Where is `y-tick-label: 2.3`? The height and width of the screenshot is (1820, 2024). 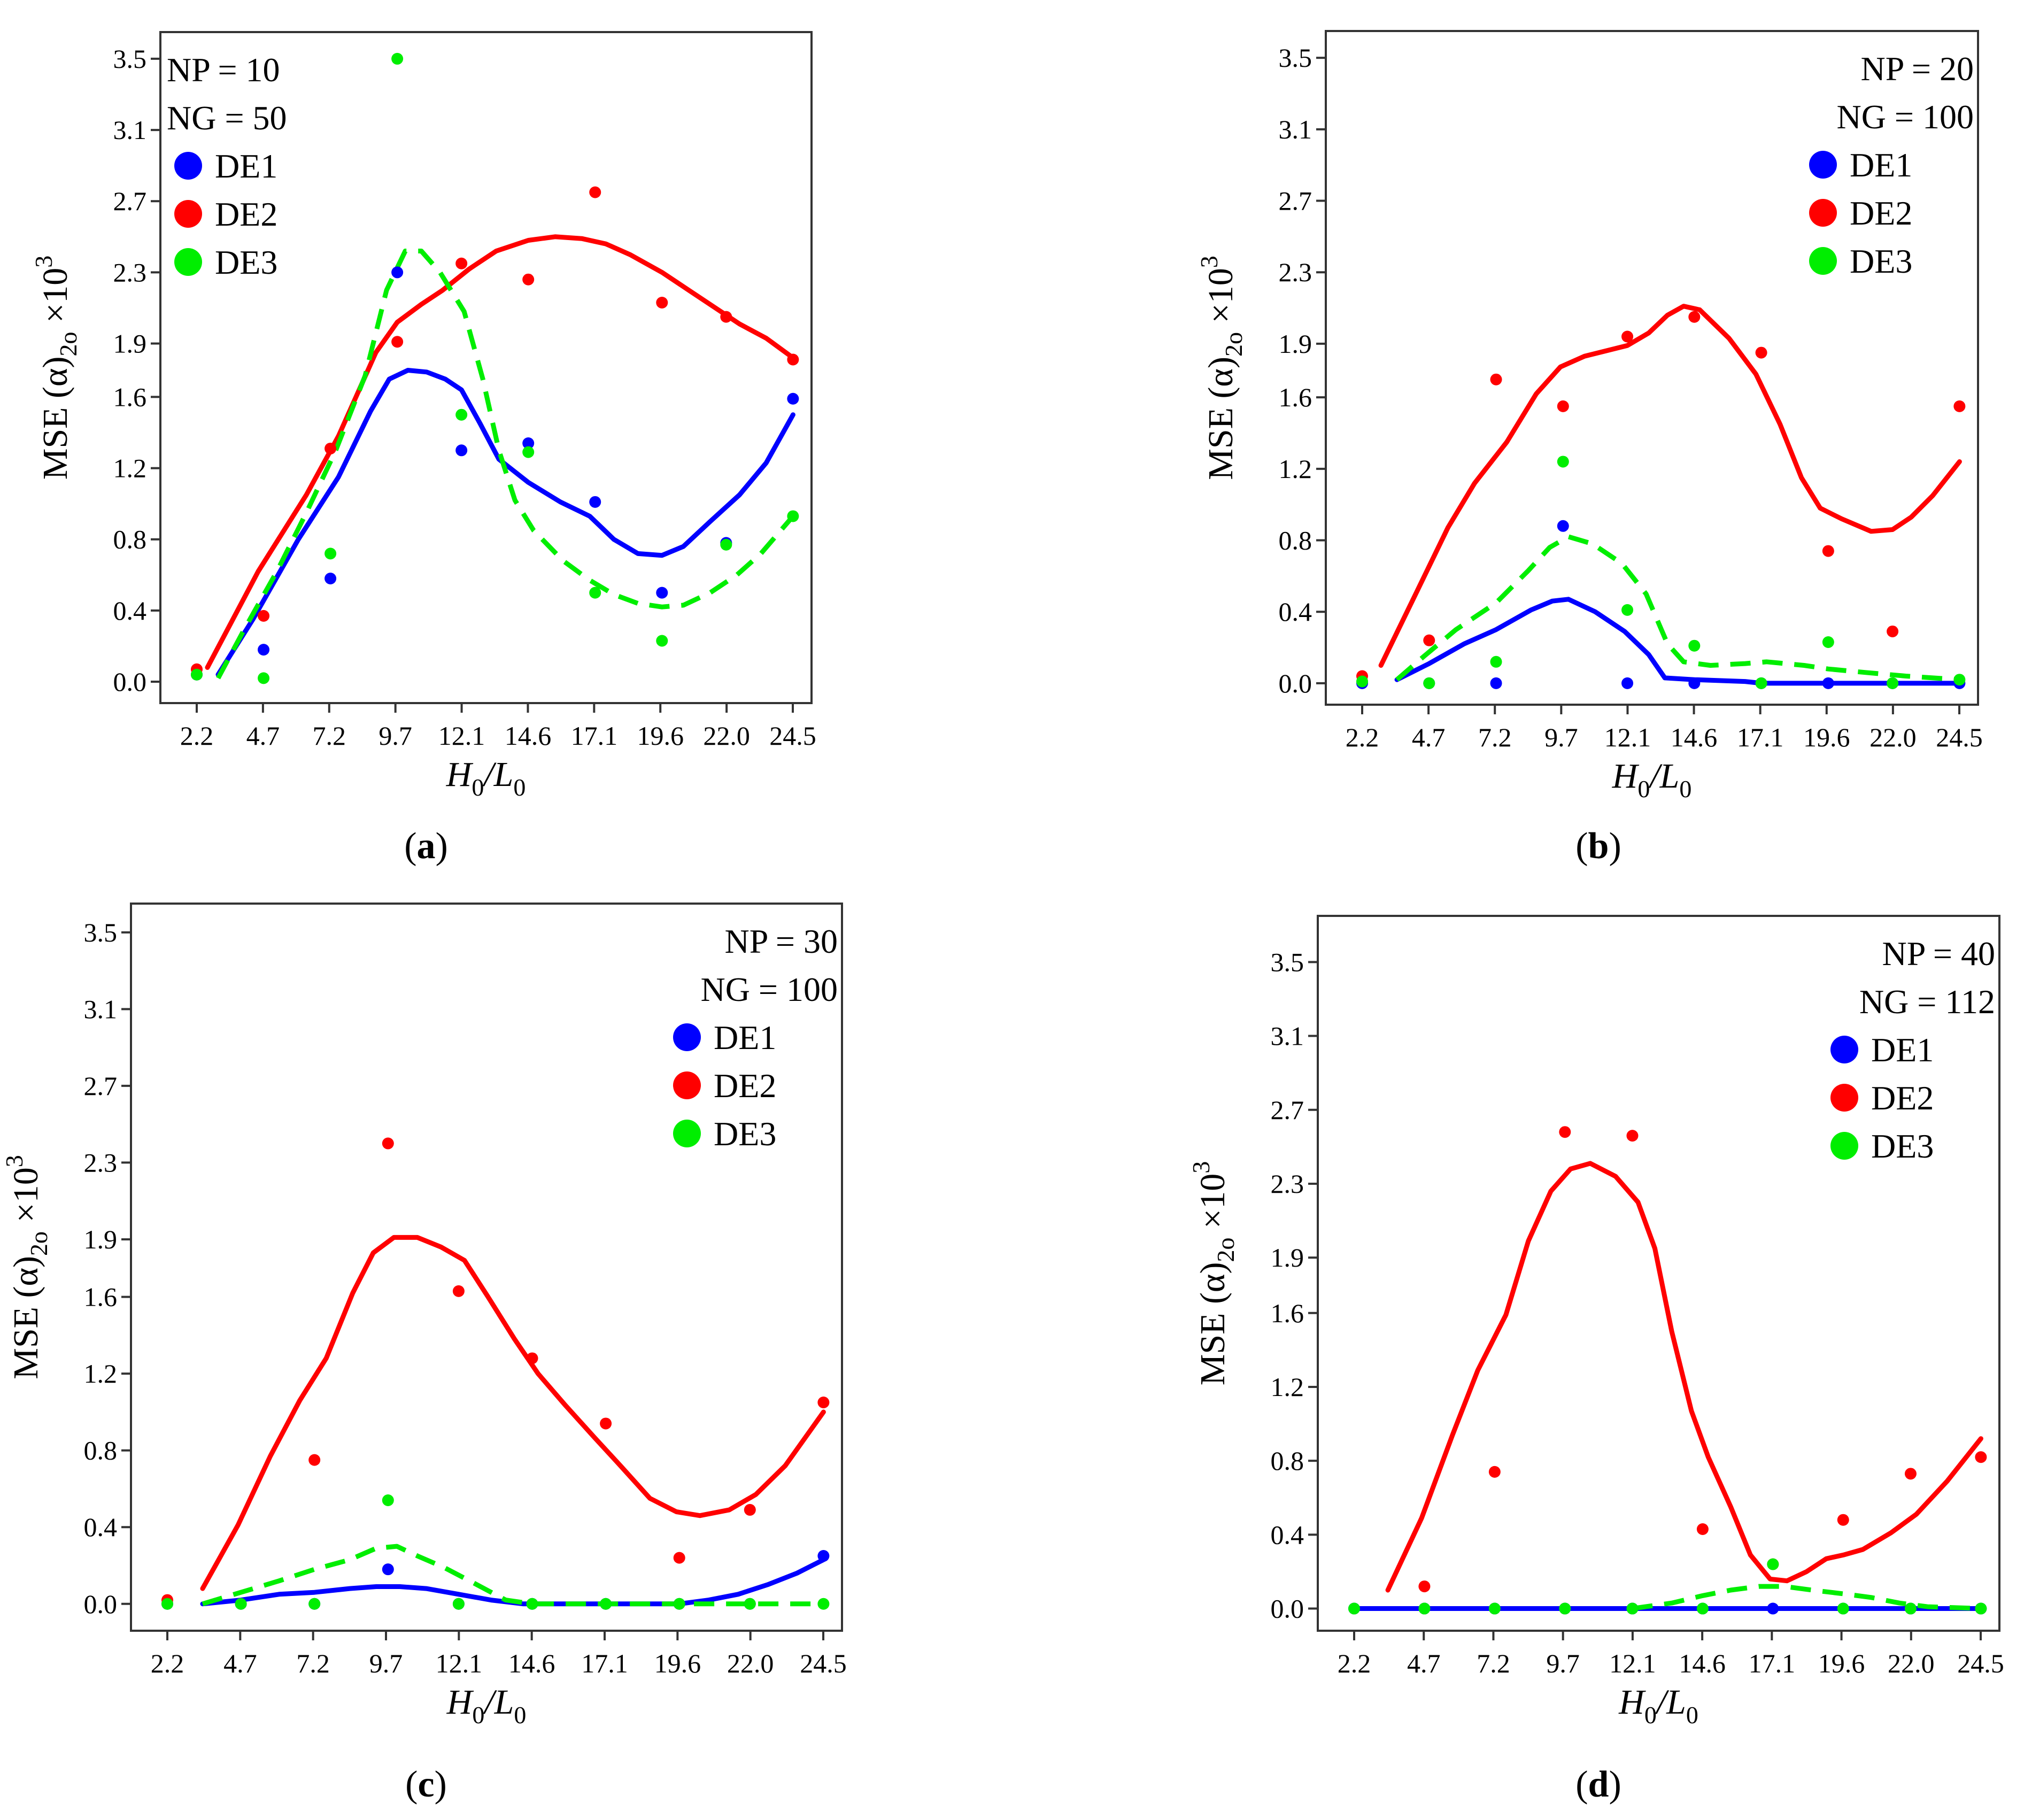
y-tick-label: 2.3 is located at coordinates (101, 1162).